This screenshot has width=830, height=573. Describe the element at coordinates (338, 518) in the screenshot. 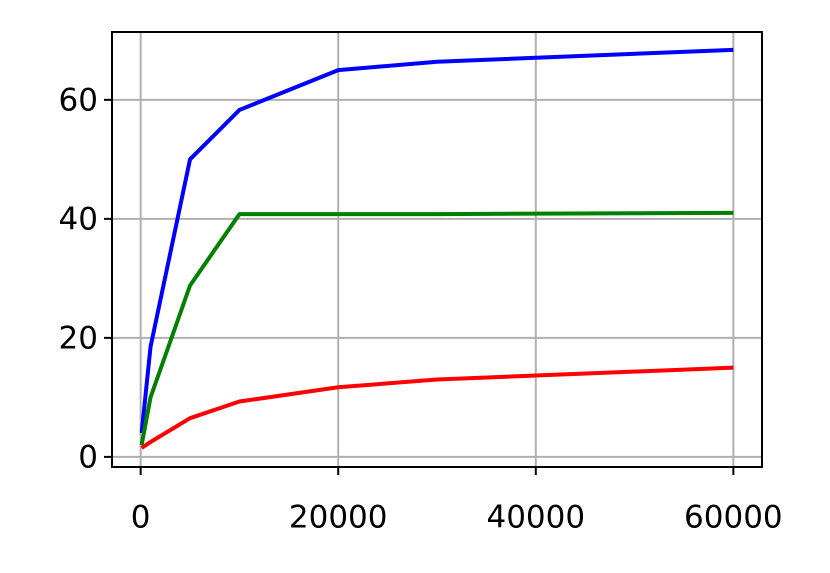

I see `x-tick-label: 20000` at that location.